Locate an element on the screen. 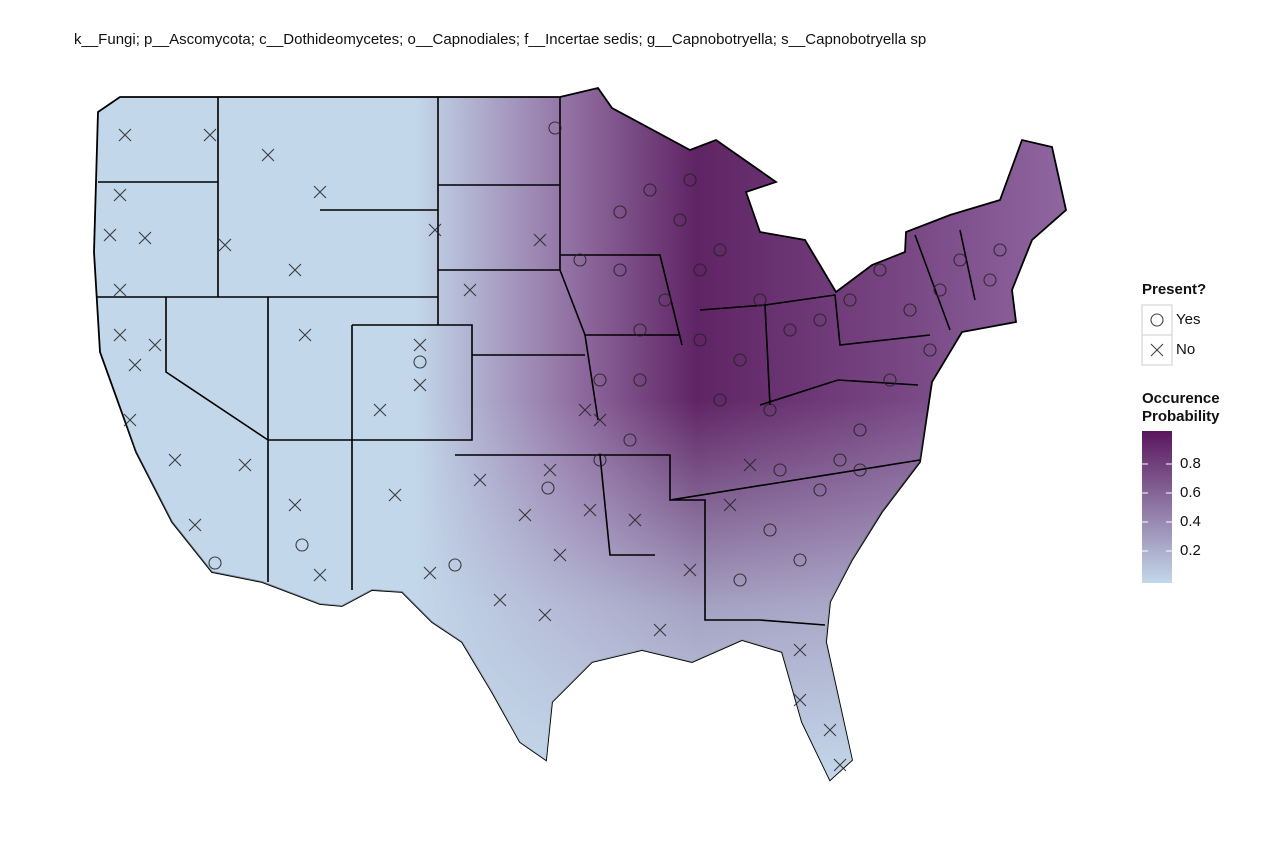 This screenshot has height=855, width=1280. color-bar is located at coordinates (1157, 507).